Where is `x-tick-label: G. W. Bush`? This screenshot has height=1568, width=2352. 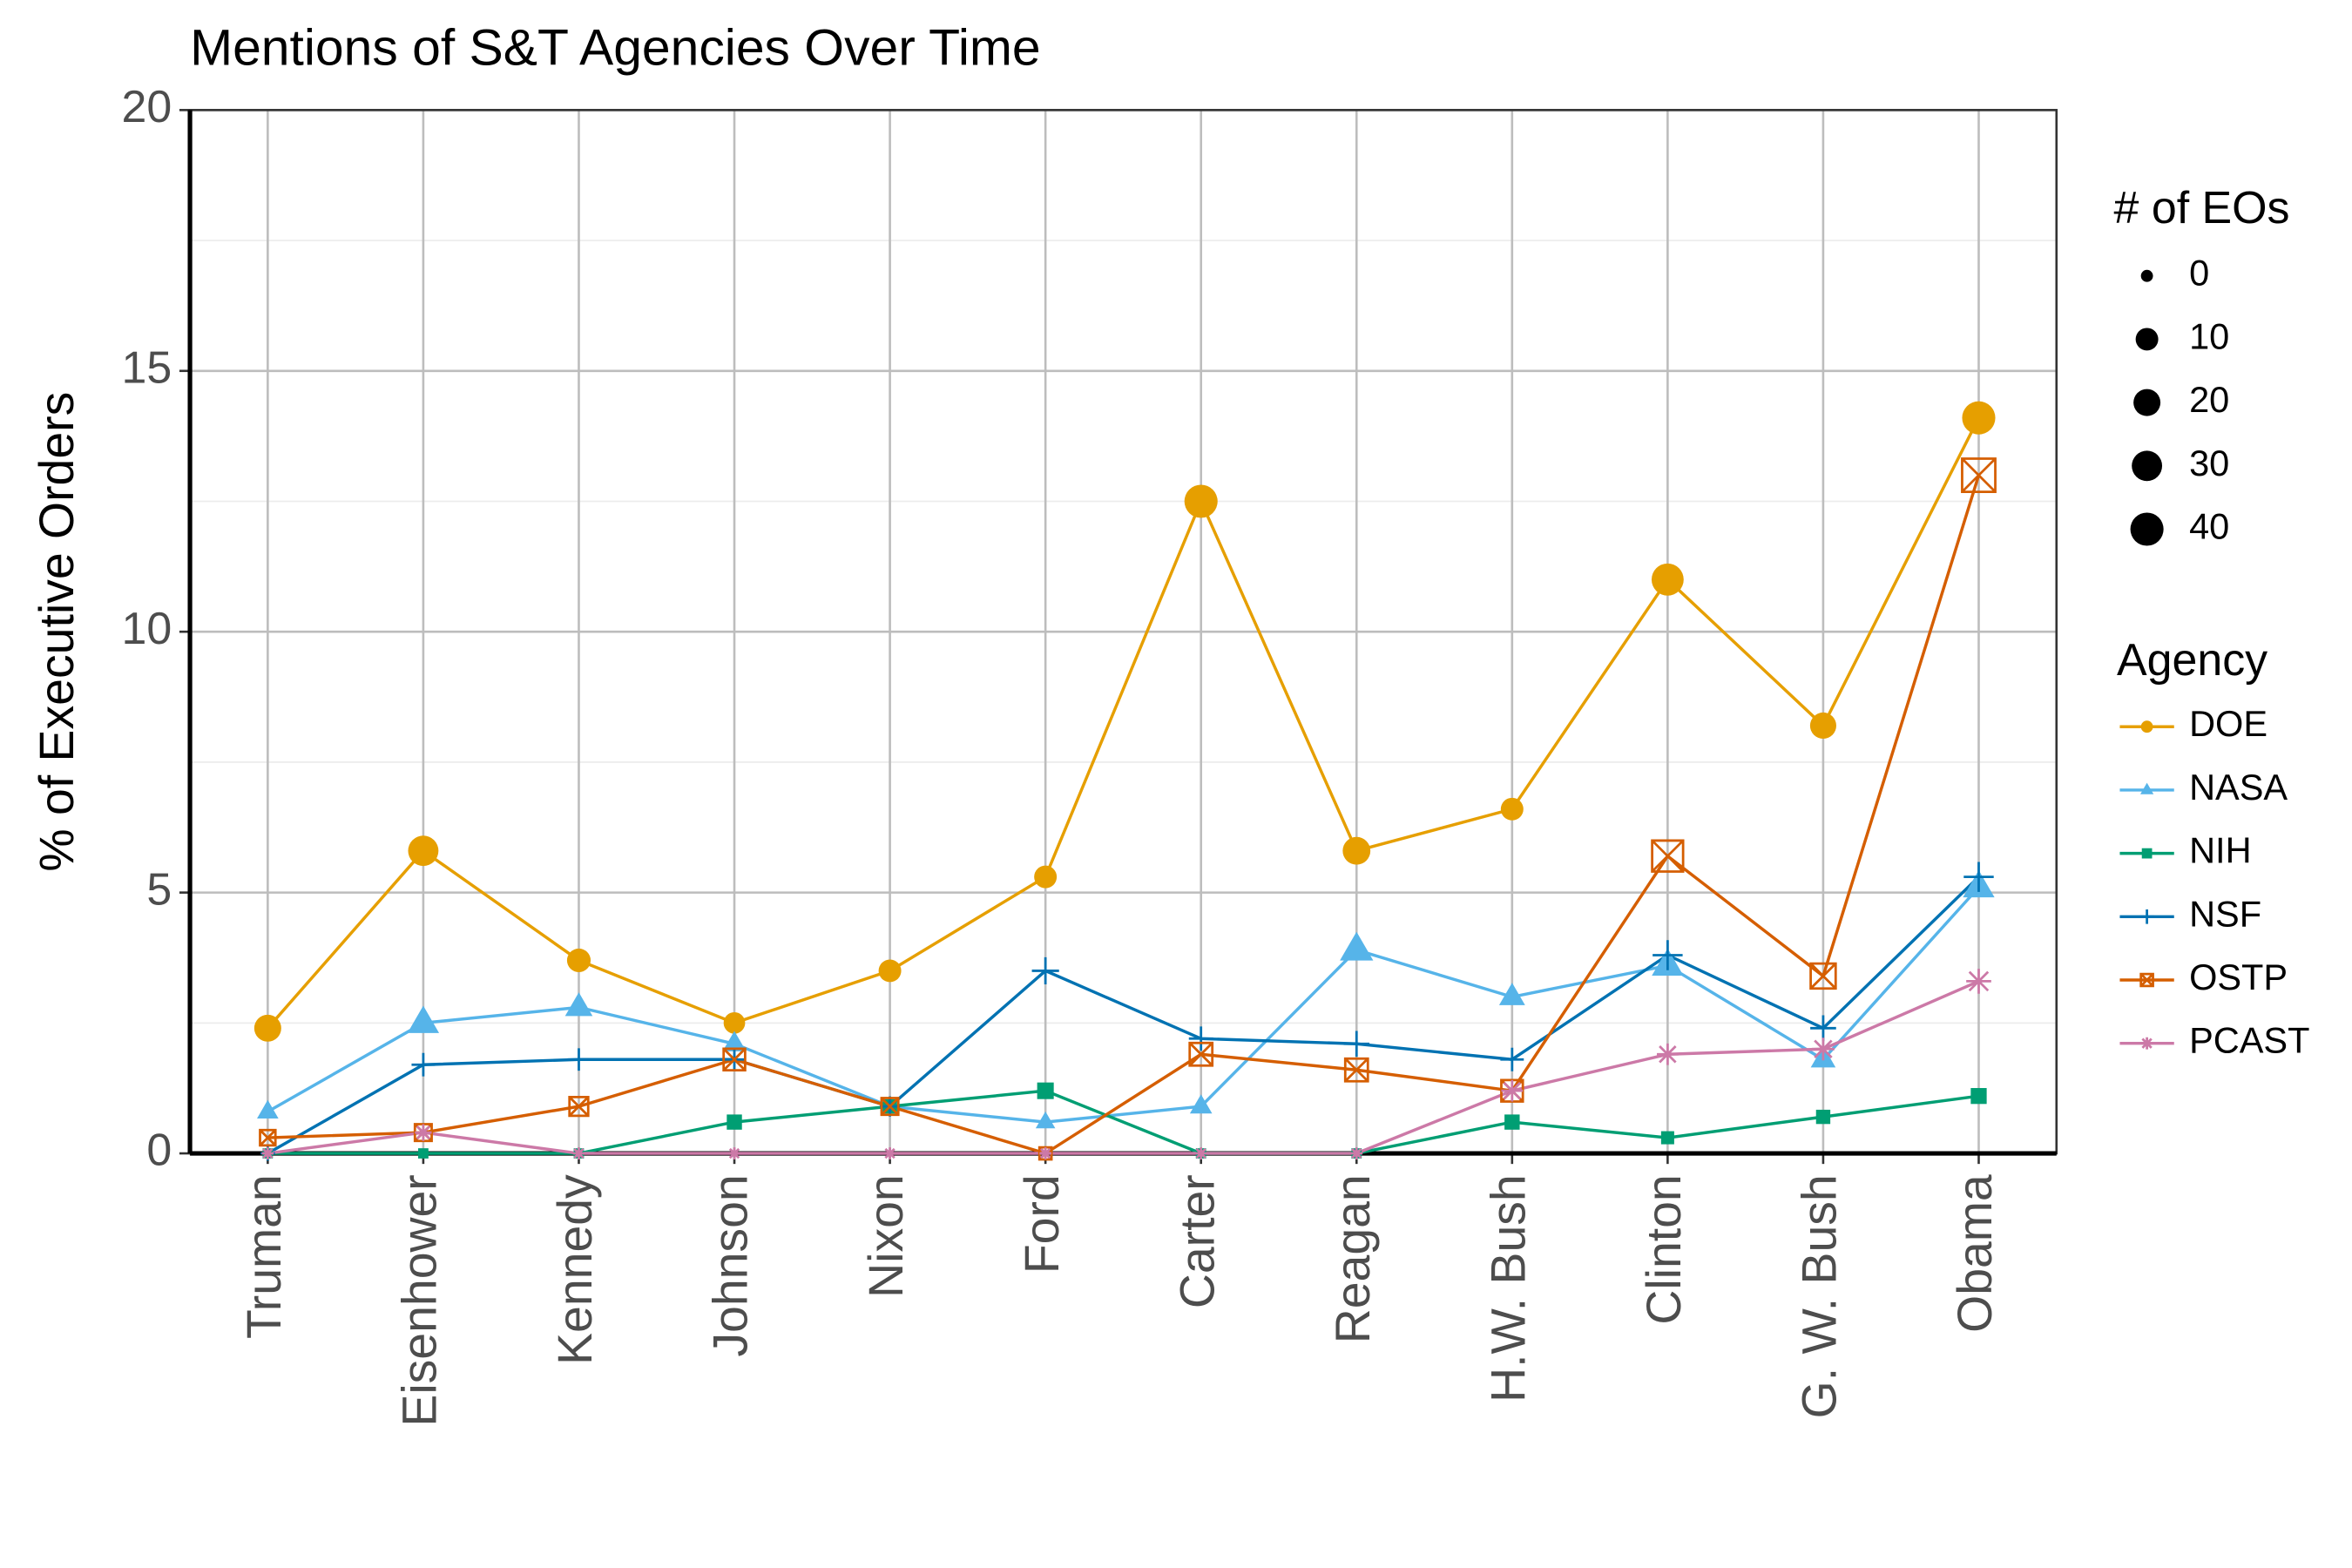
x-tick-label: G. W. Bush is located at coordinates (1820, 1296).